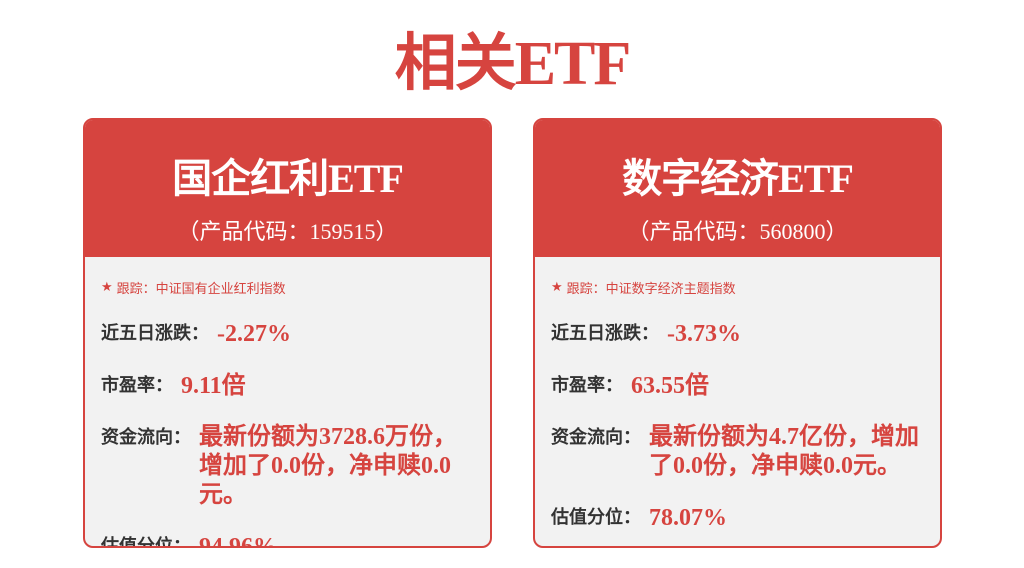  What do you see at coordinates (288, 178) in the screenshot?
I see `etf-name: 国企红利ETF` at bounding box center [288, 178].